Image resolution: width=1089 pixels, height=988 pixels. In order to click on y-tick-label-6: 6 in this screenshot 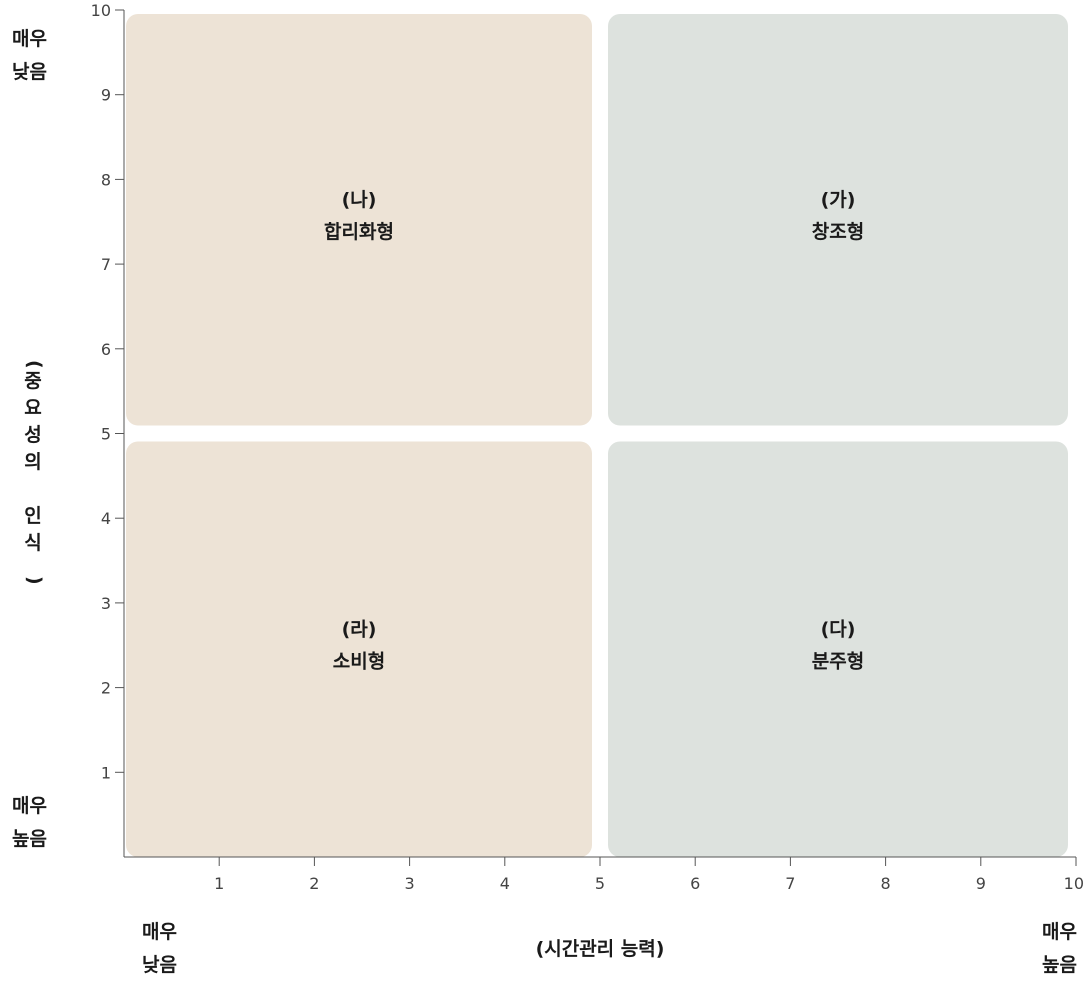, I will do `click(106, 349)`.